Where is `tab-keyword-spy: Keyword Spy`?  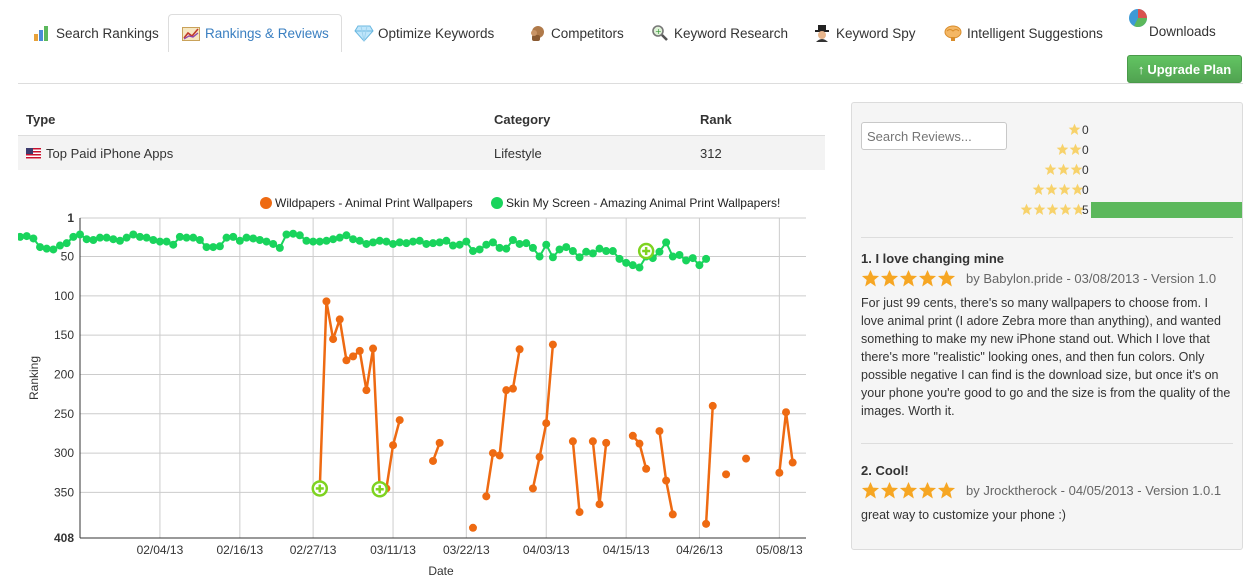 tab-keyword-spy: Keyword Spy is located at coordinates (864, 33).